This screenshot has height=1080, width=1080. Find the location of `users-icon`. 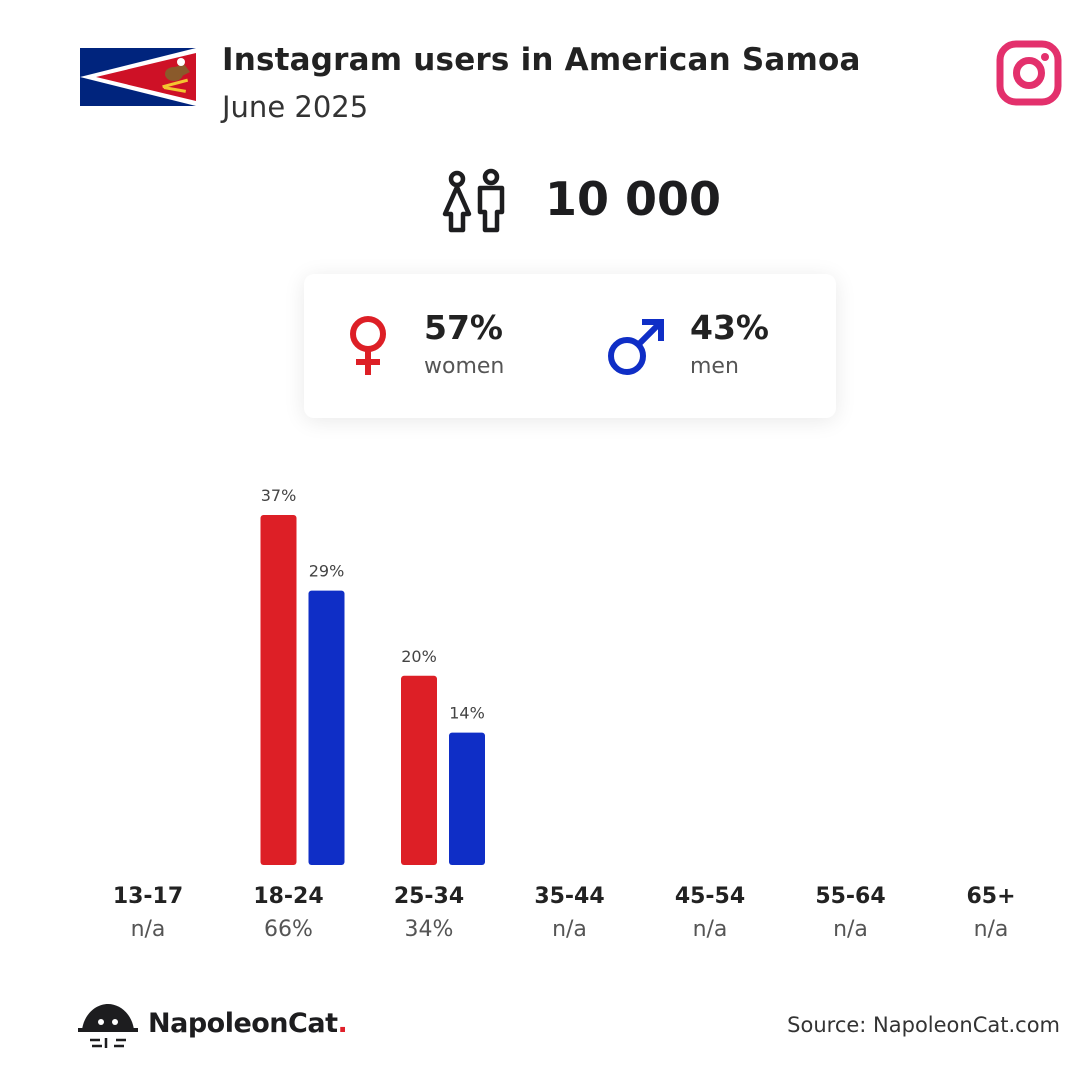

users-icon is located at coordinates (473, 200).